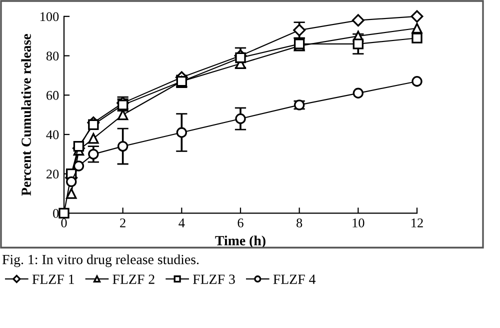 The height and width of the screenshot is (328, 500). What do you see at coordinates (417, 223) in the screenshot?
I see `x-tick-label: 12` at bounding box center [417, 223].